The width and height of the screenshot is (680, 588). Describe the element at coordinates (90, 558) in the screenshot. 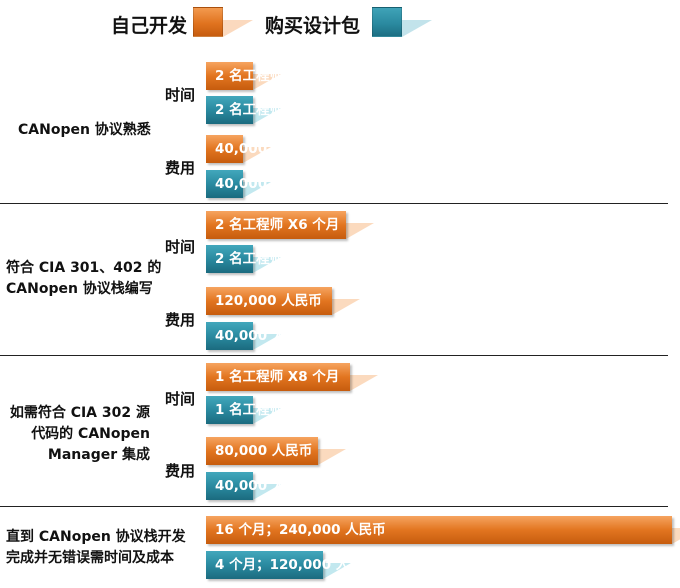

I see `section-label-line: 完成并无错误需时间及成本` at that location.